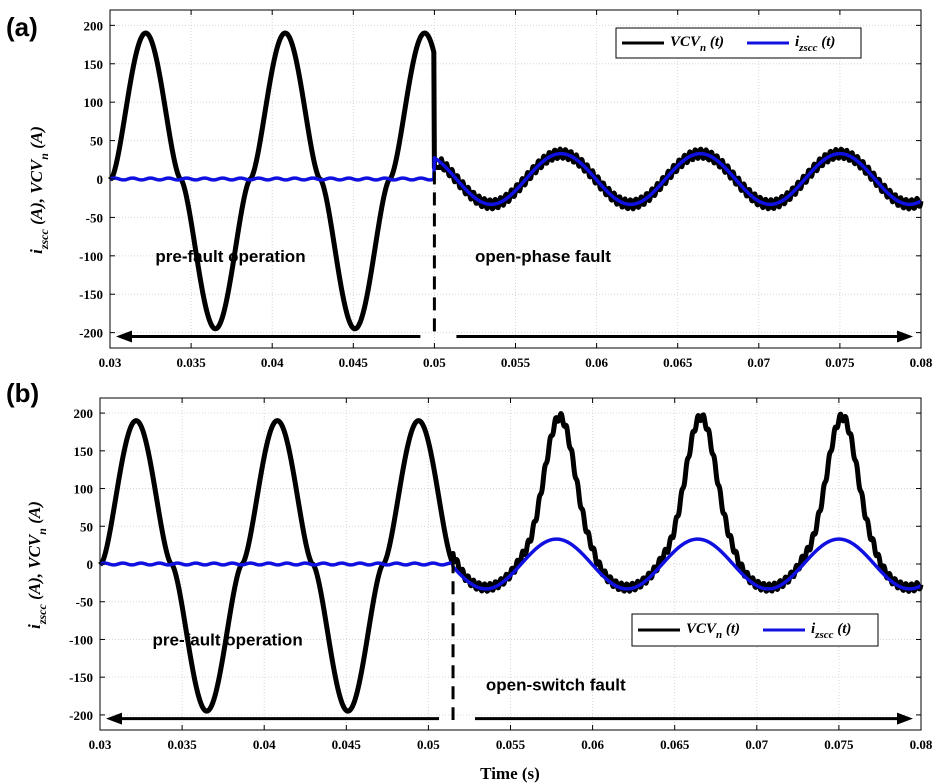 This screenshot has height=784, width=938. What do you see at coordinates (22, 393) in the screenshot?
I see `panel-label-b: (b)` at bounding box center [22, 393].